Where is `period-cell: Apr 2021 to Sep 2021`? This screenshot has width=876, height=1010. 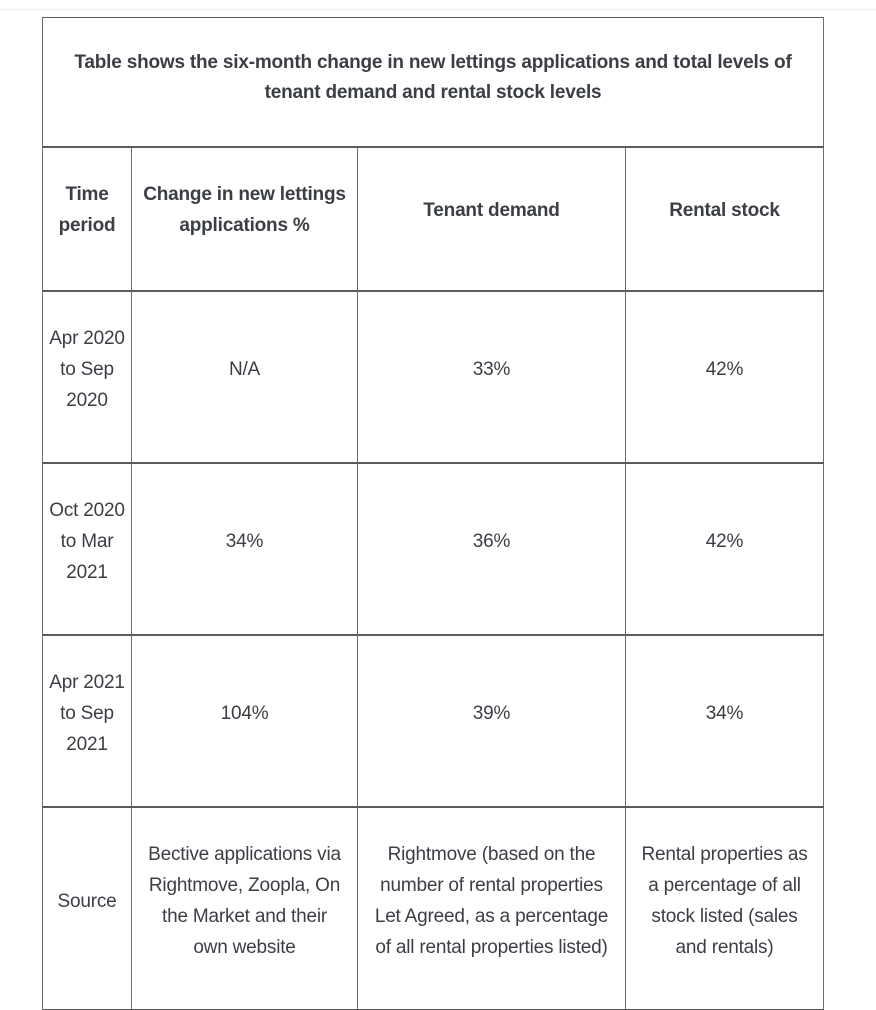
period-cell: Apr 2021 to Sep 2021 is located at coordinates (87, 721).